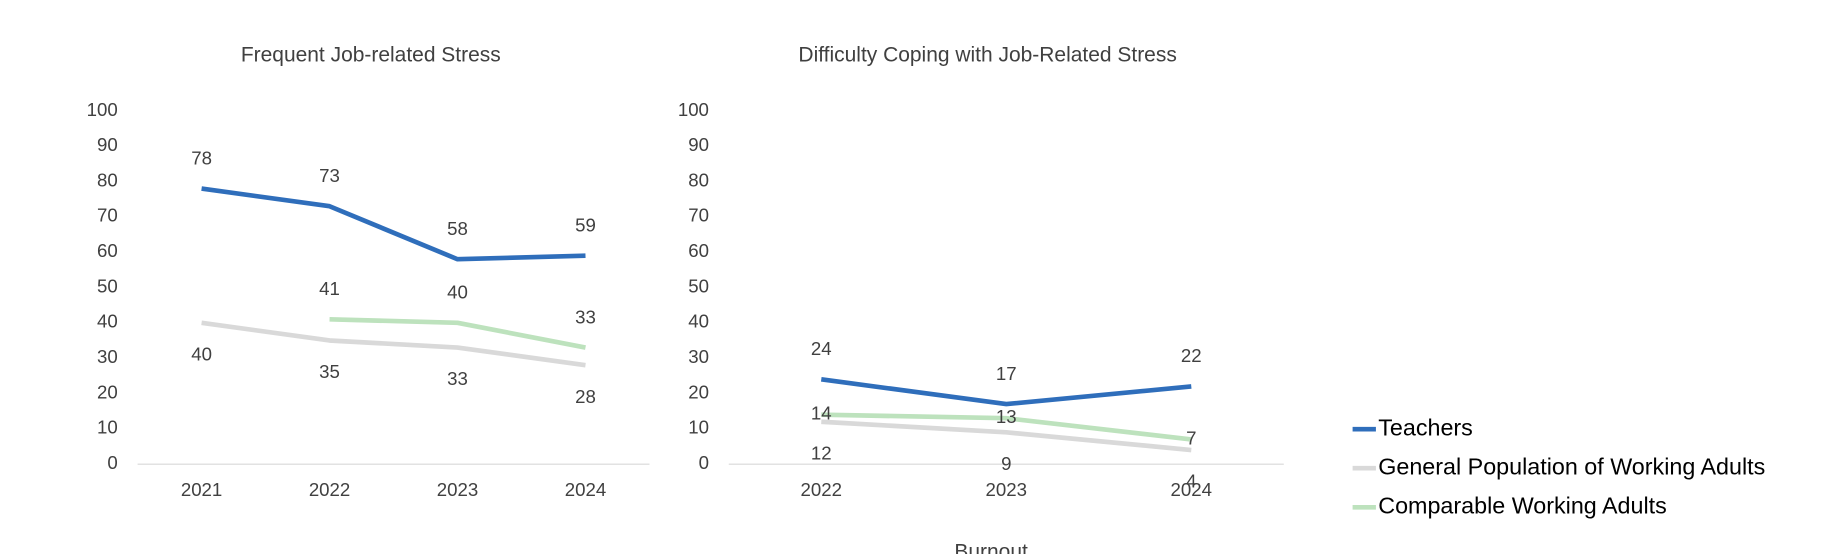  What do you see at coordinates (821, 413) in the screenshot?
I see `data-label: 14` at bounding box center [821, 413].